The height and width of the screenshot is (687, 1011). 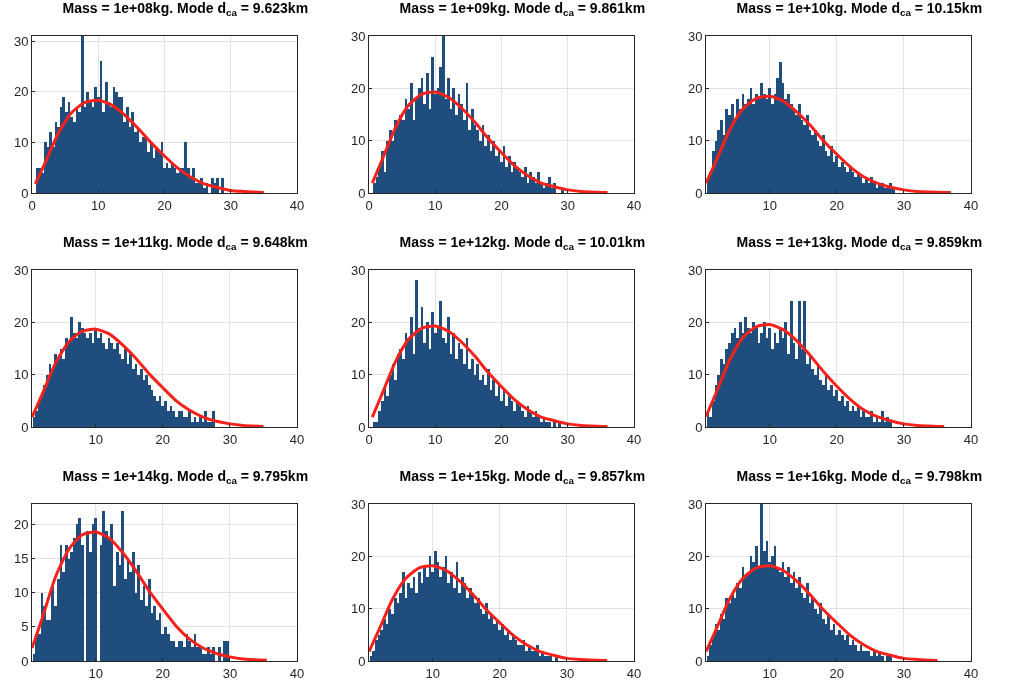 What do you see at coordinates (21, 559) in the screenshot?
I see `y-tick-label: 15` at bounding box center [21, 559].